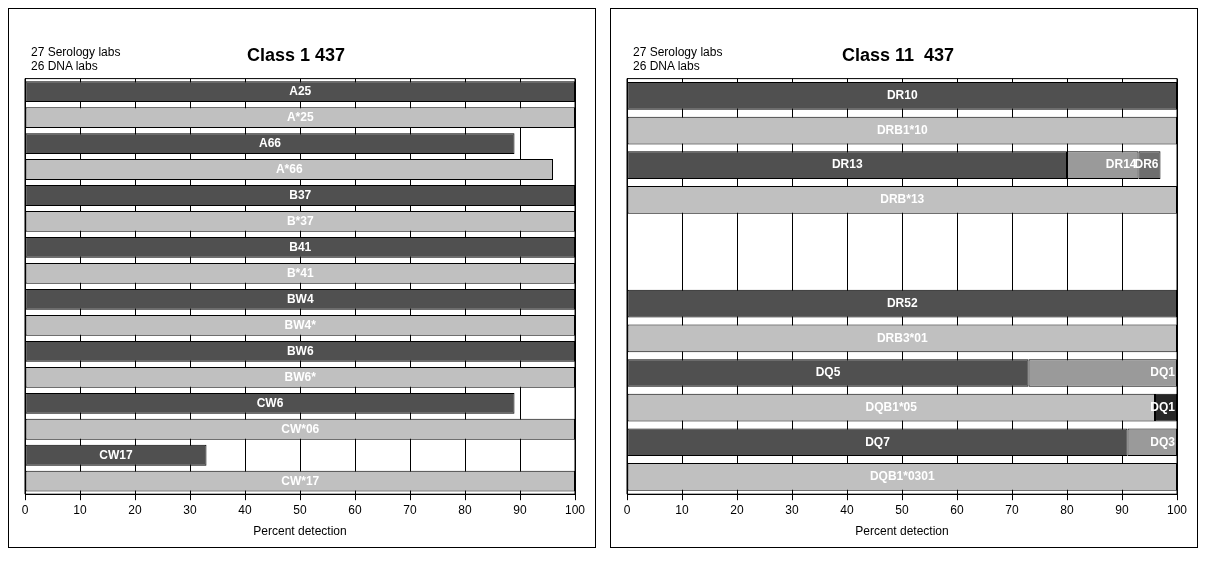  I want to click on annotation: DR6, so click(1146, 164).